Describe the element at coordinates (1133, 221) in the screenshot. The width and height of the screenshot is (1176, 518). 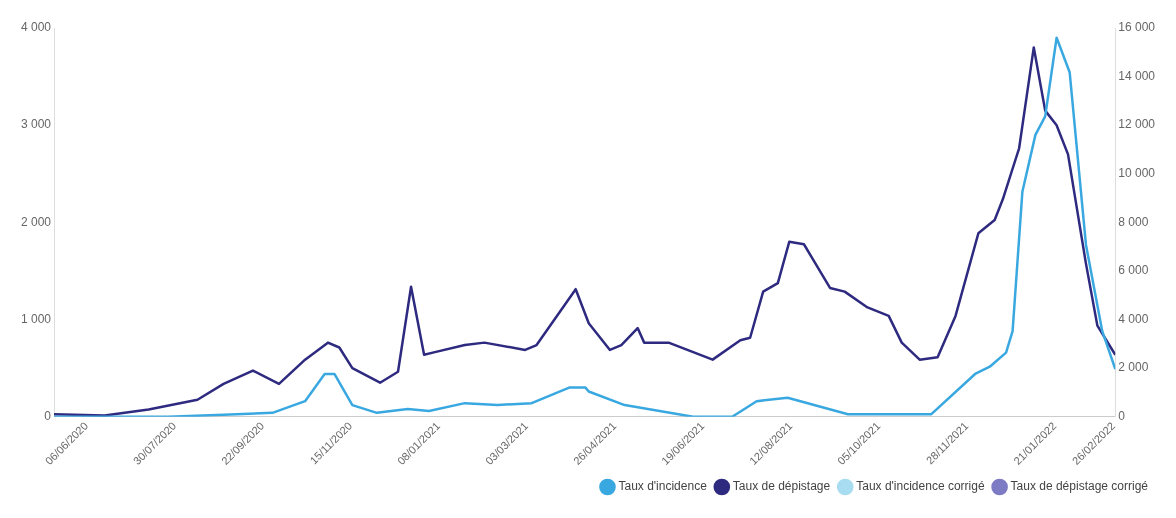
I see `y2-tick-label: 8 000` at that location.